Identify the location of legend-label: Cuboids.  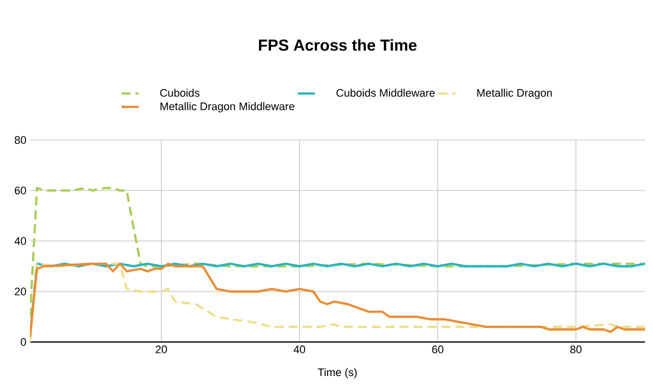
(180, 92).